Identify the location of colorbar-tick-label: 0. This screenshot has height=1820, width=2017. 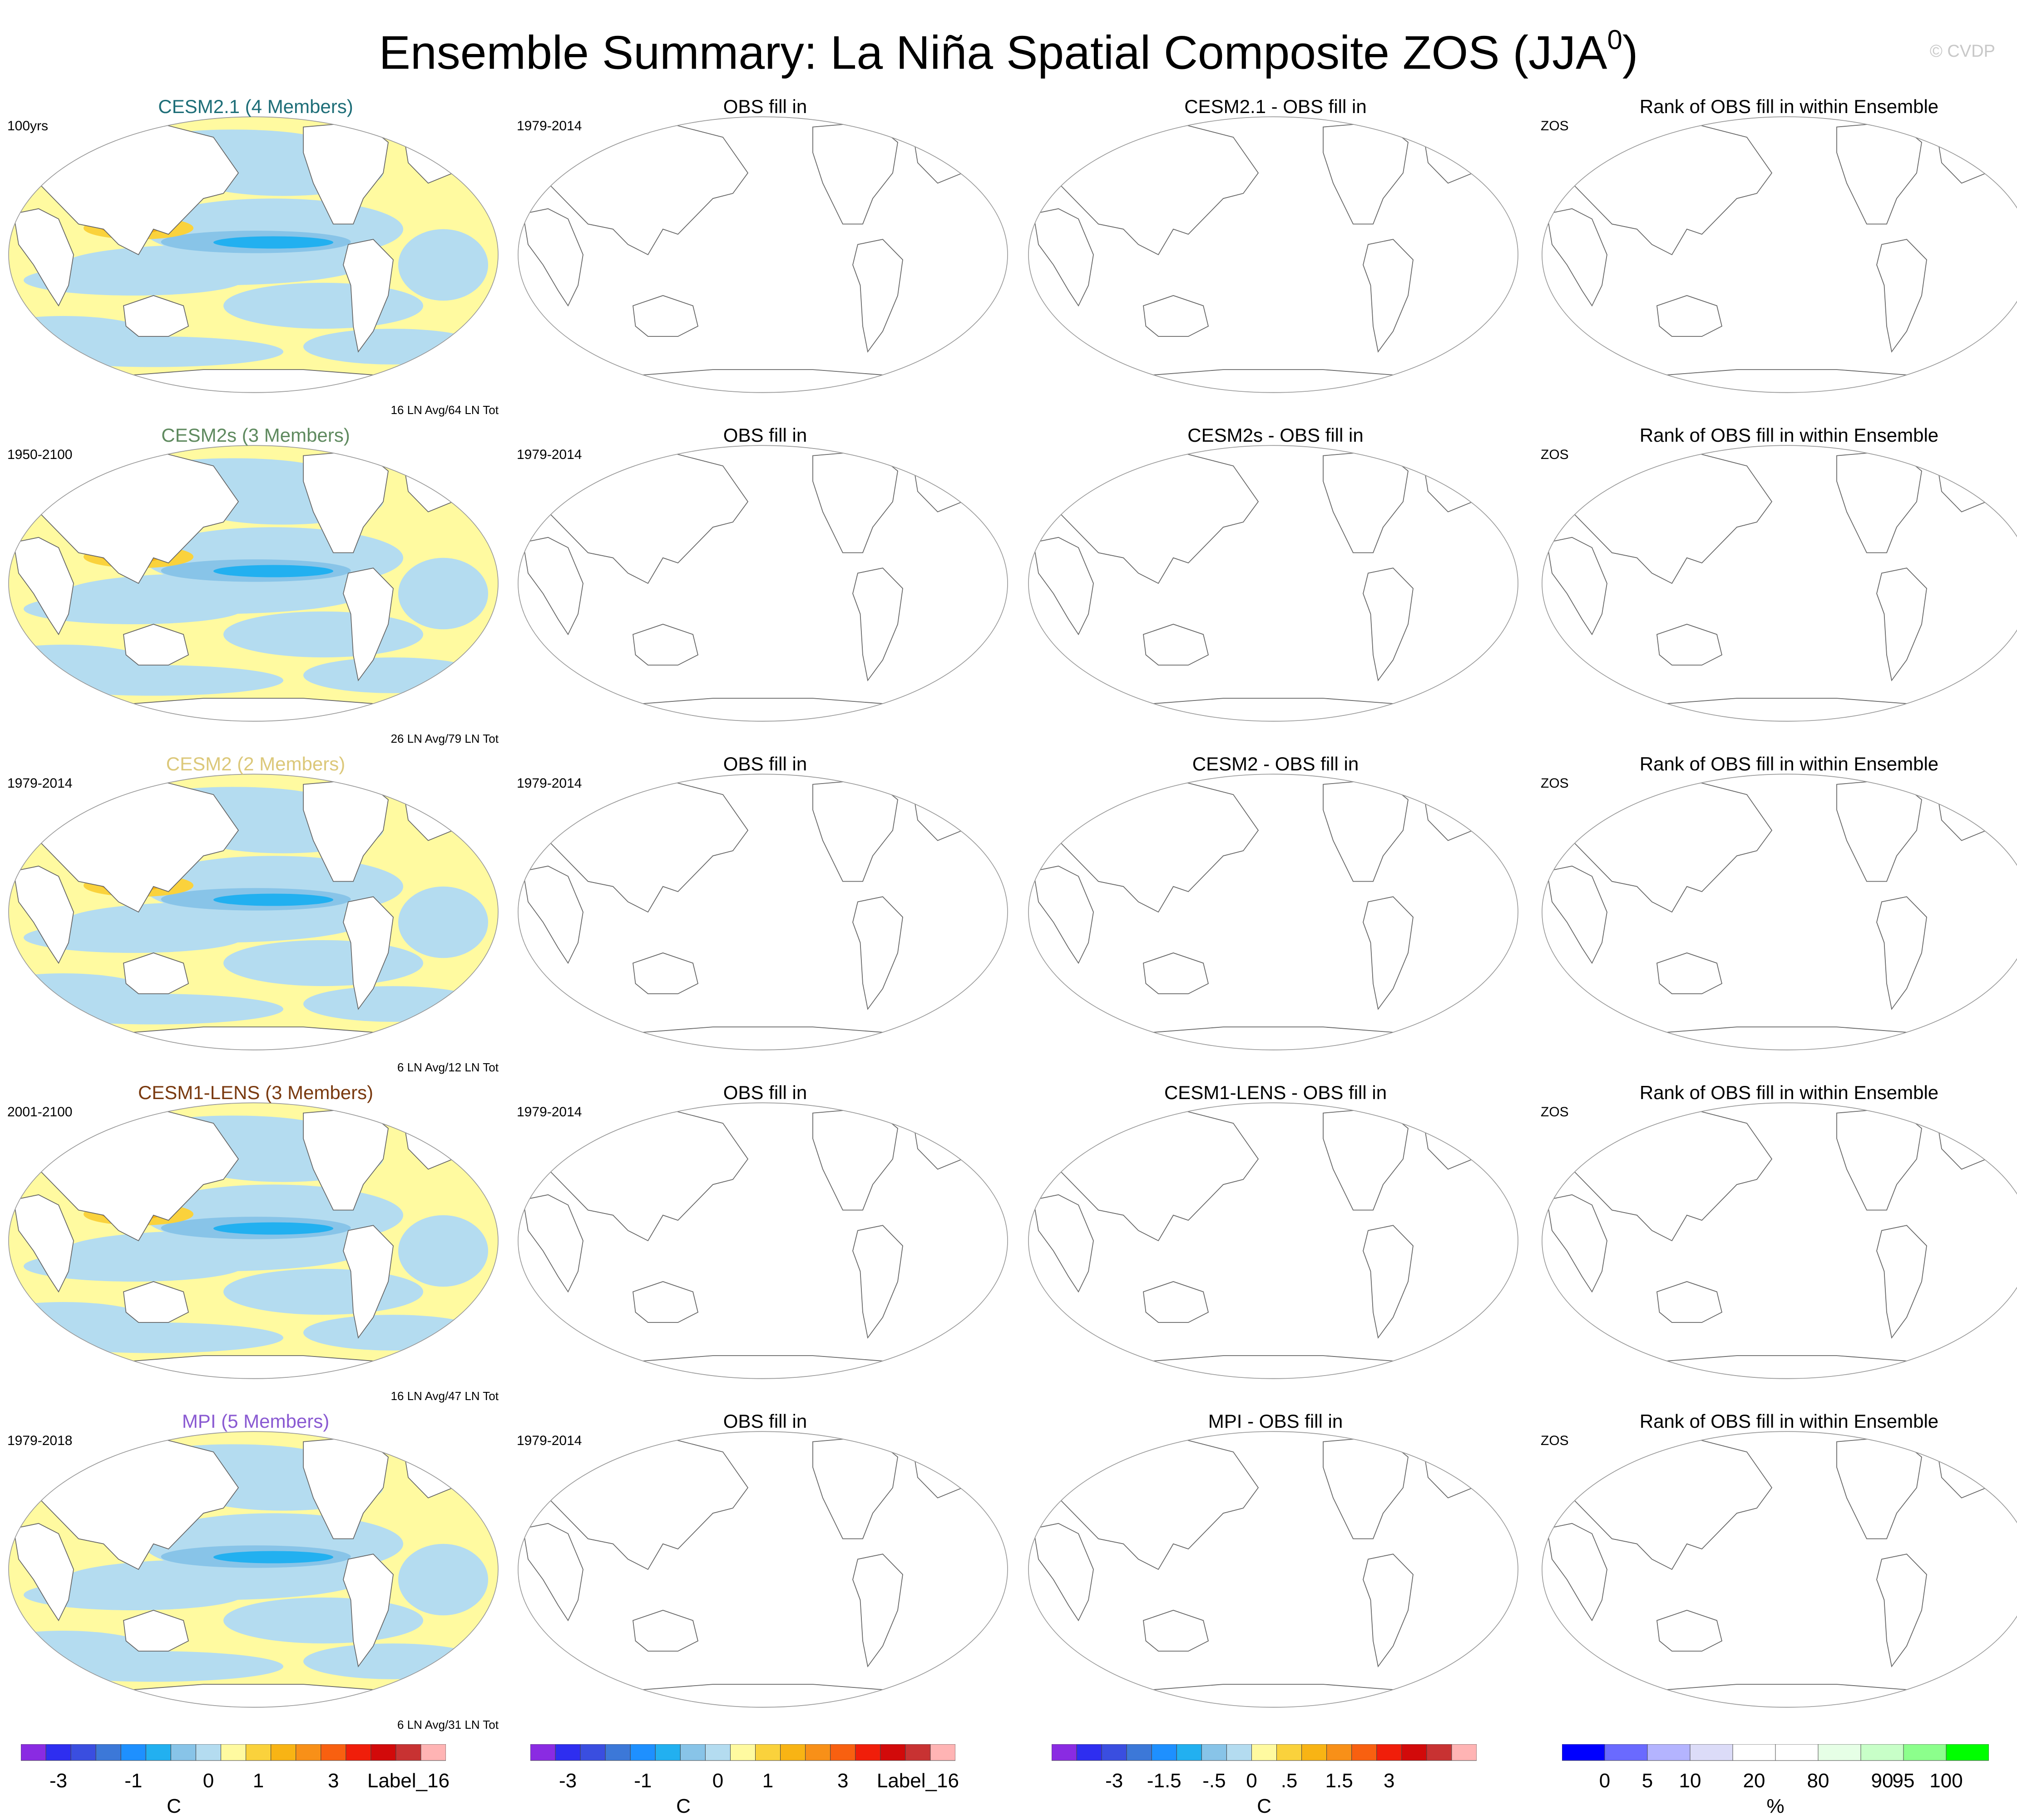
(1251, 1781).